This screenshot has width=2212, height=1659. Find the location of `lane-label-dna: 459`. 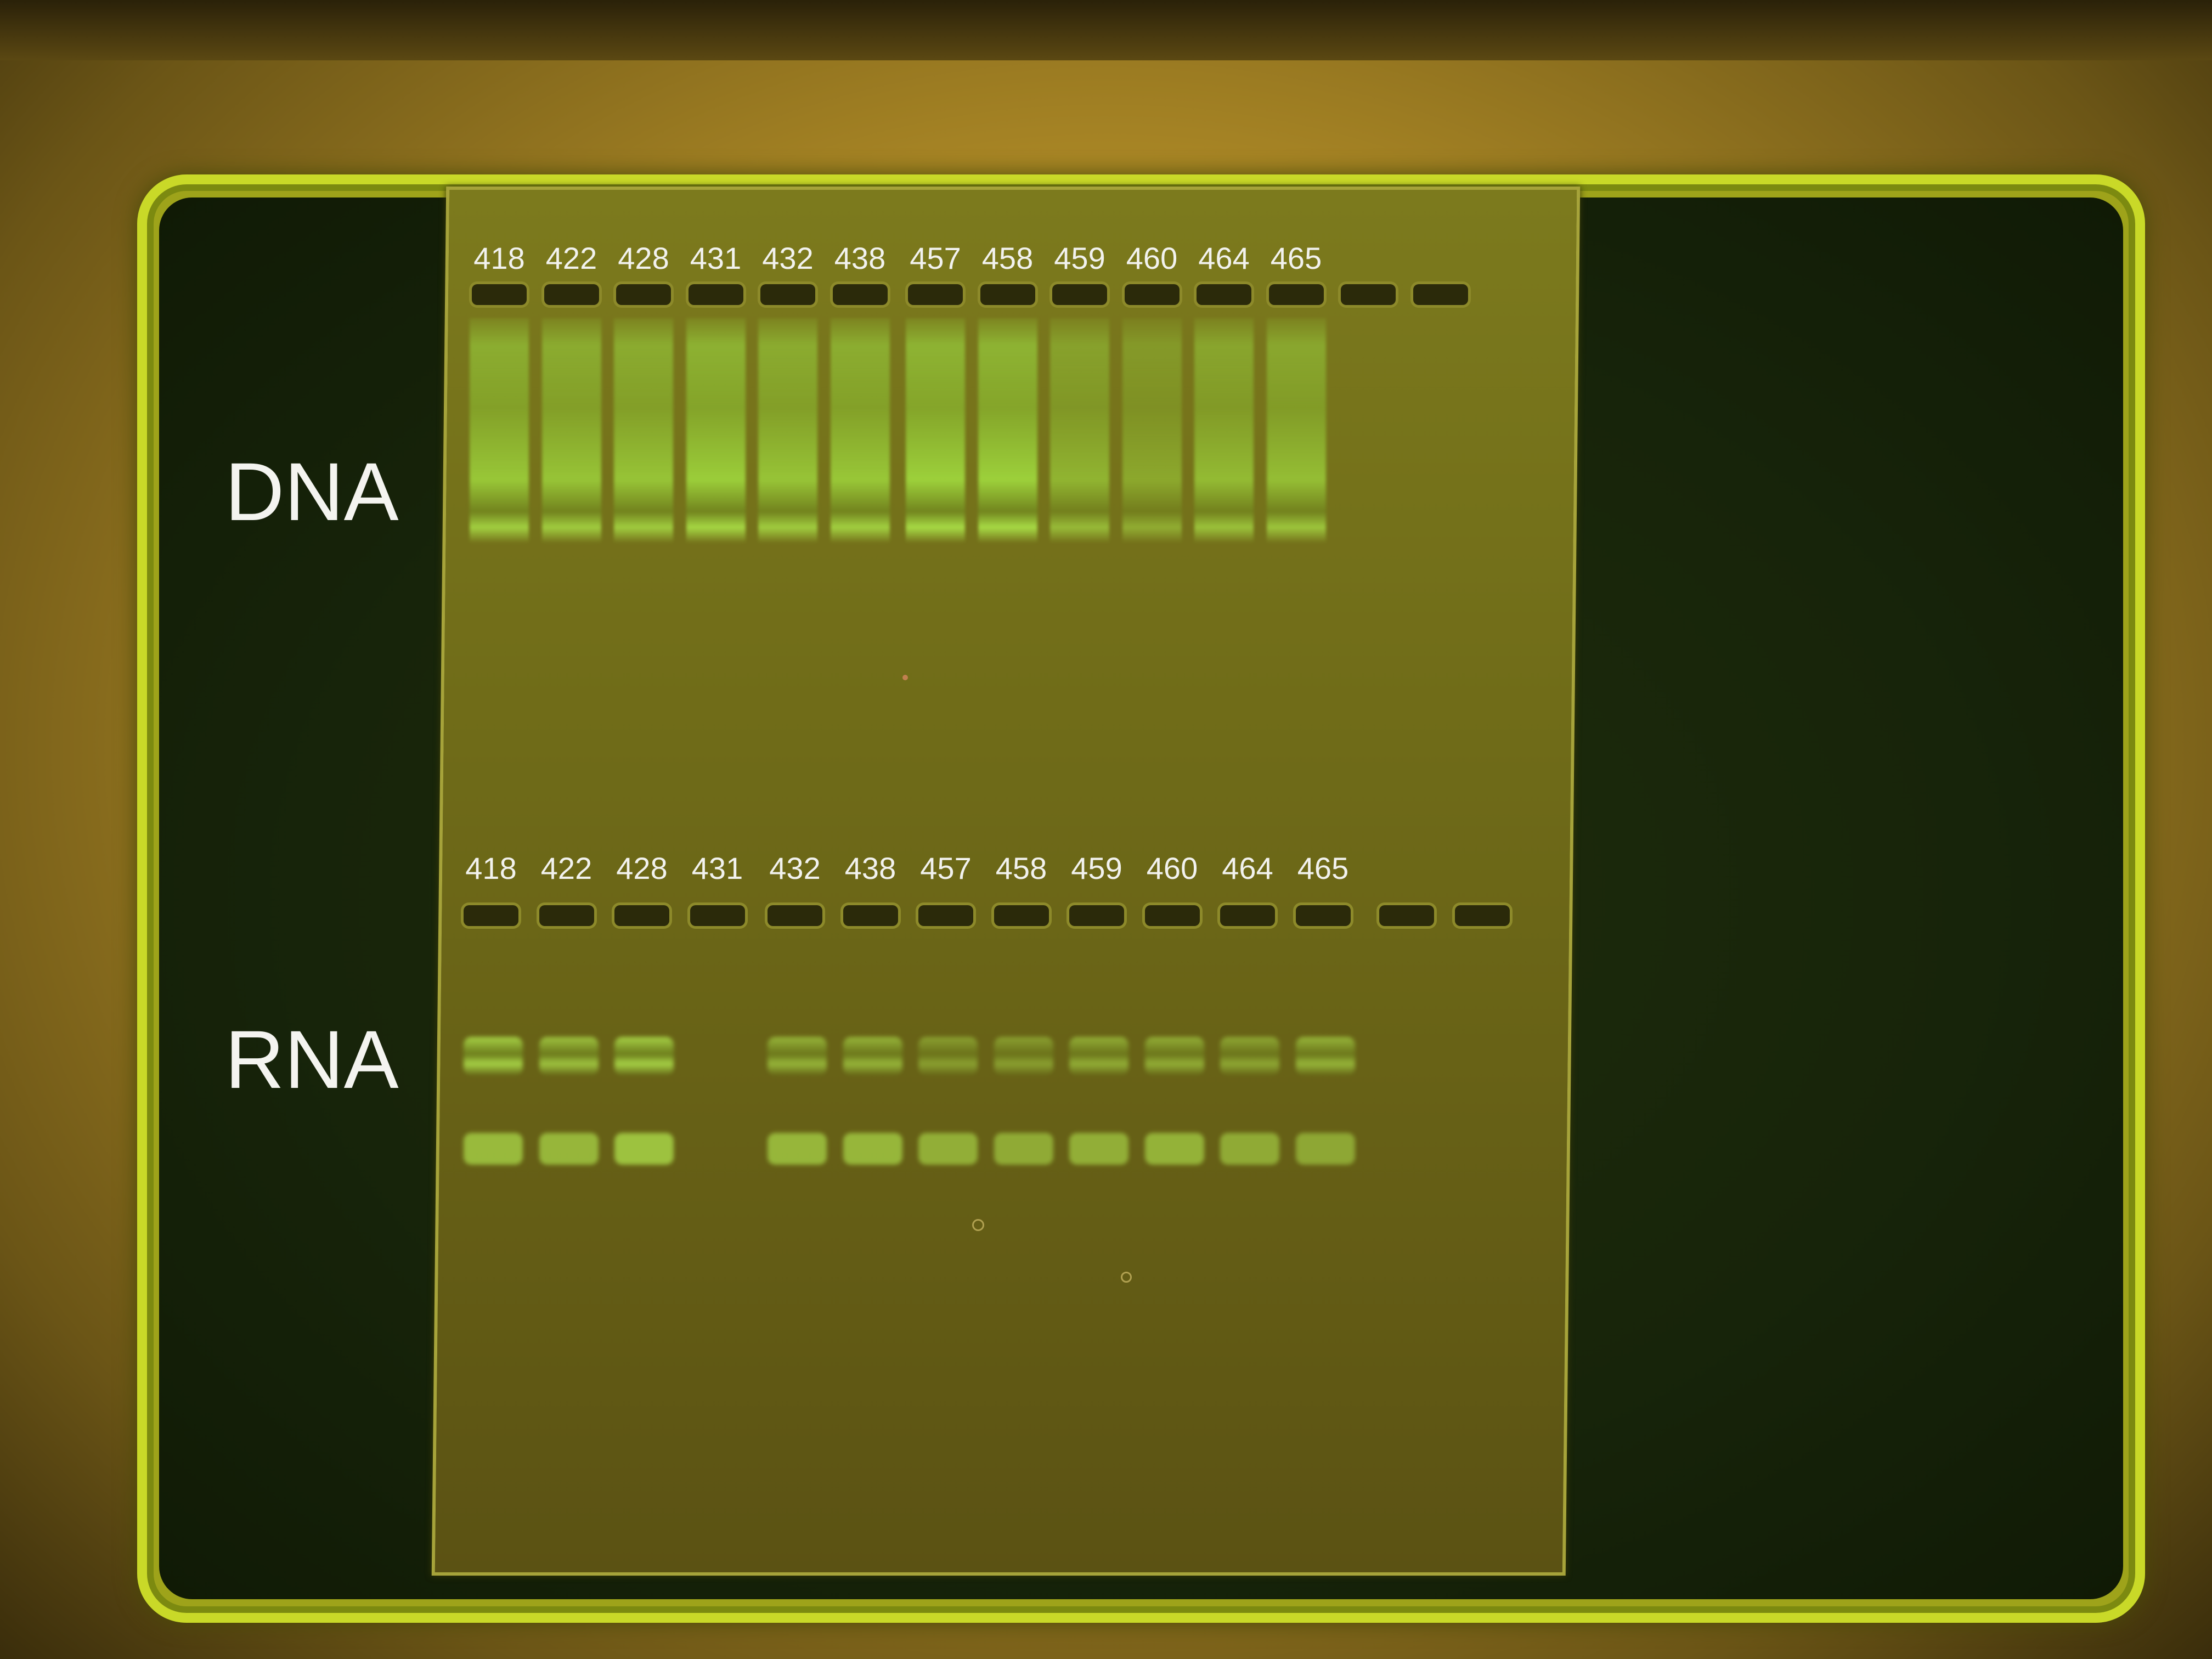

lane-label-dna: 459 is located at coordinates (1079, 258).